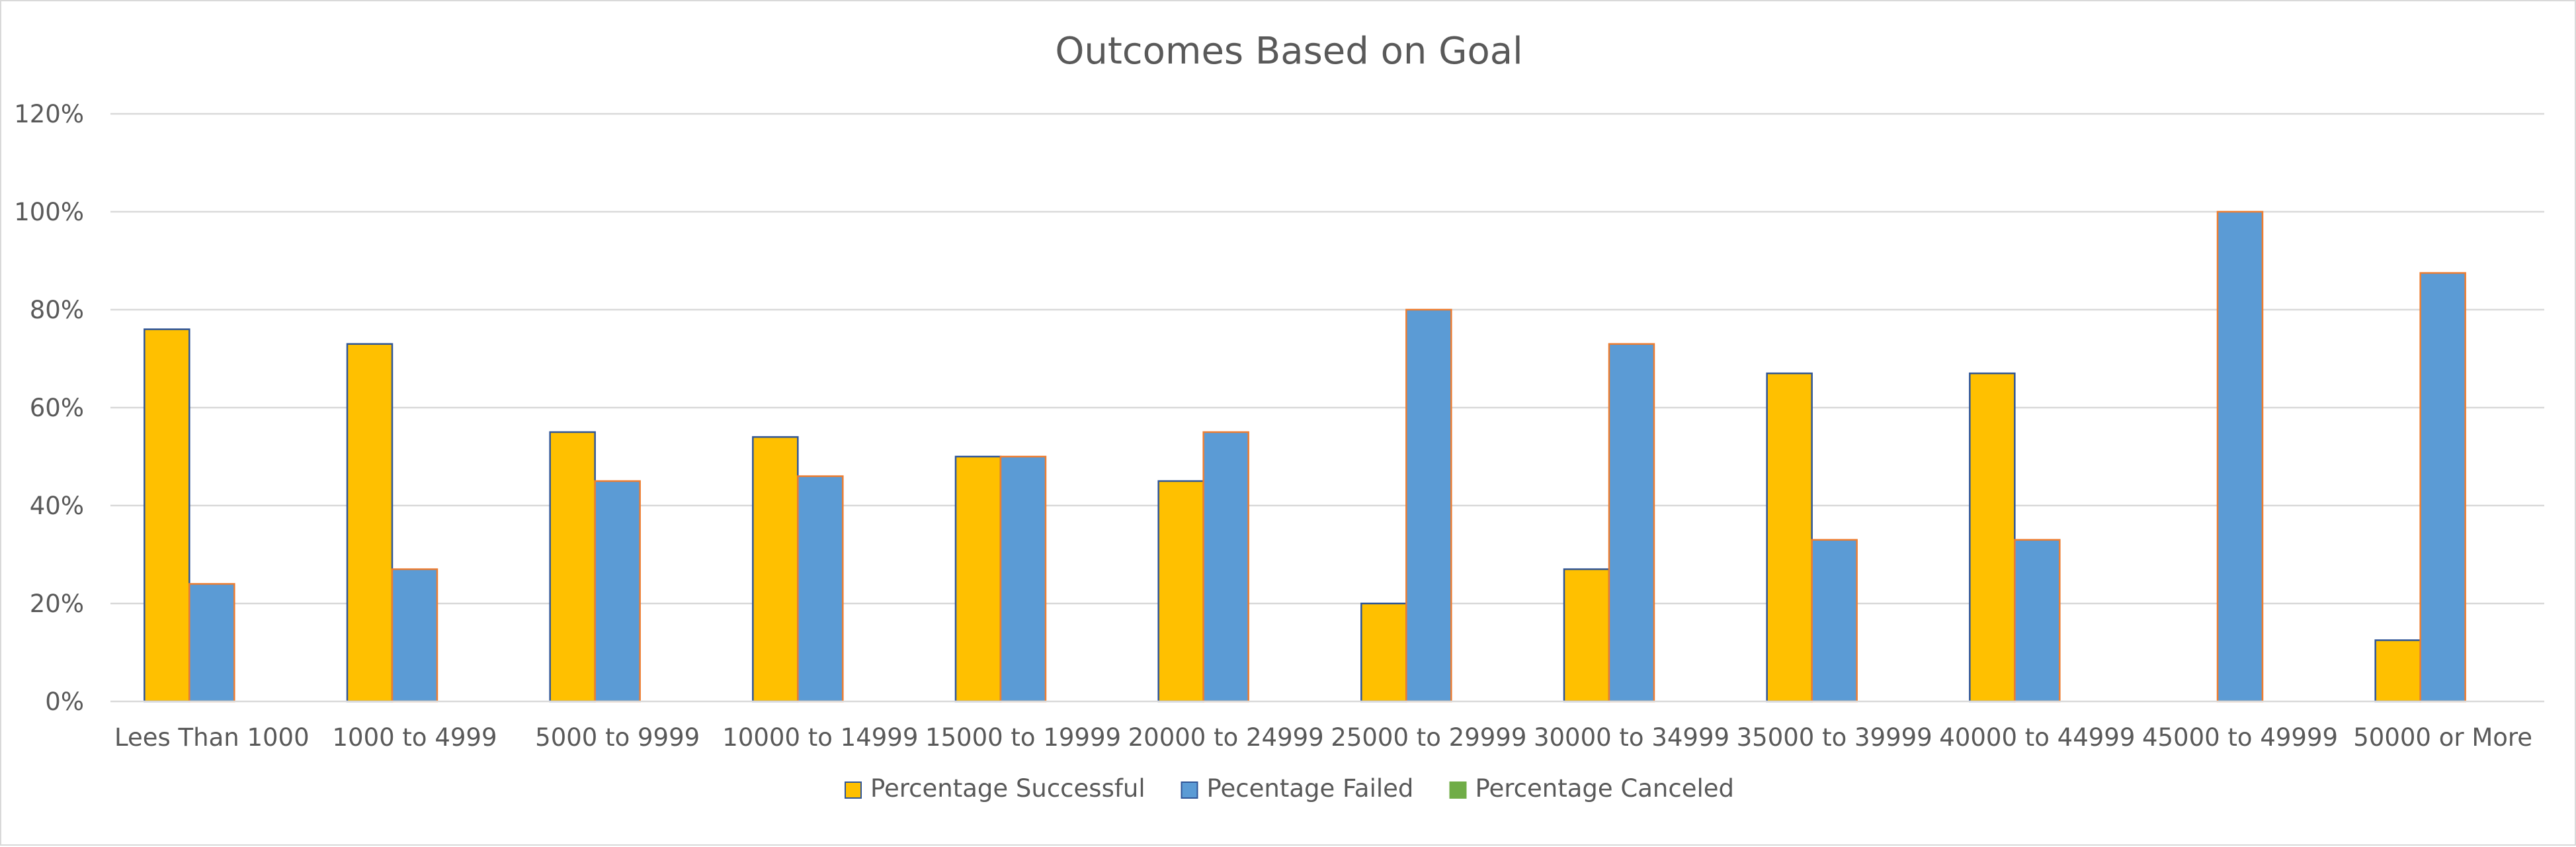 The width and height of the screenshot is (2576, 847). Describe the element at coordinates (57, 408) in the screenshot. I see `y-tick-label: 60%` at that location.